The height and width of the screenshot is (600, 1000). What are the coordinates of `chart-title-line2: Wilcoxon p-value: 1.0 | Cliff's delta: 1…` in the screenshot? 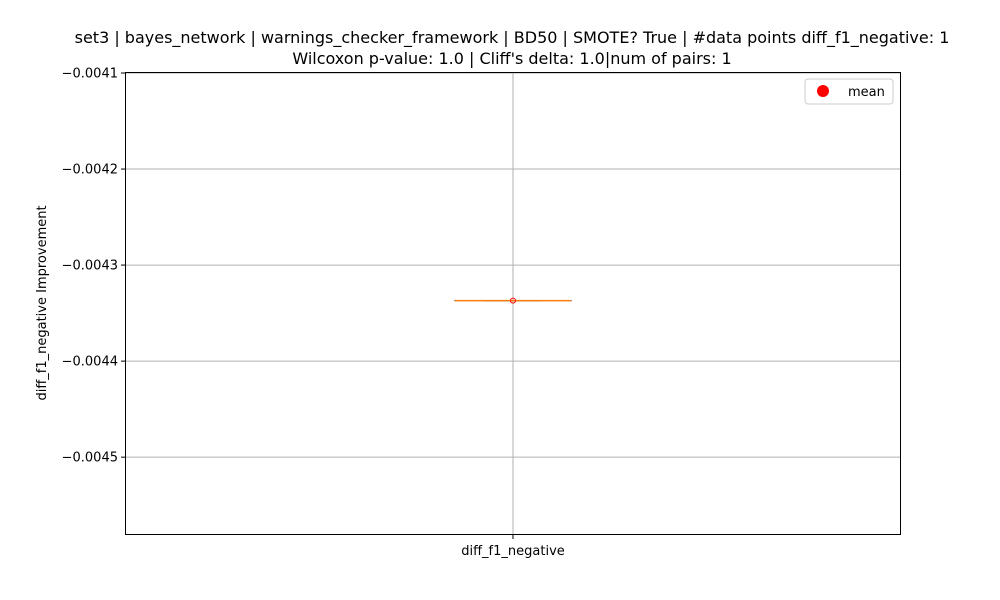 It's located at (511, 58).